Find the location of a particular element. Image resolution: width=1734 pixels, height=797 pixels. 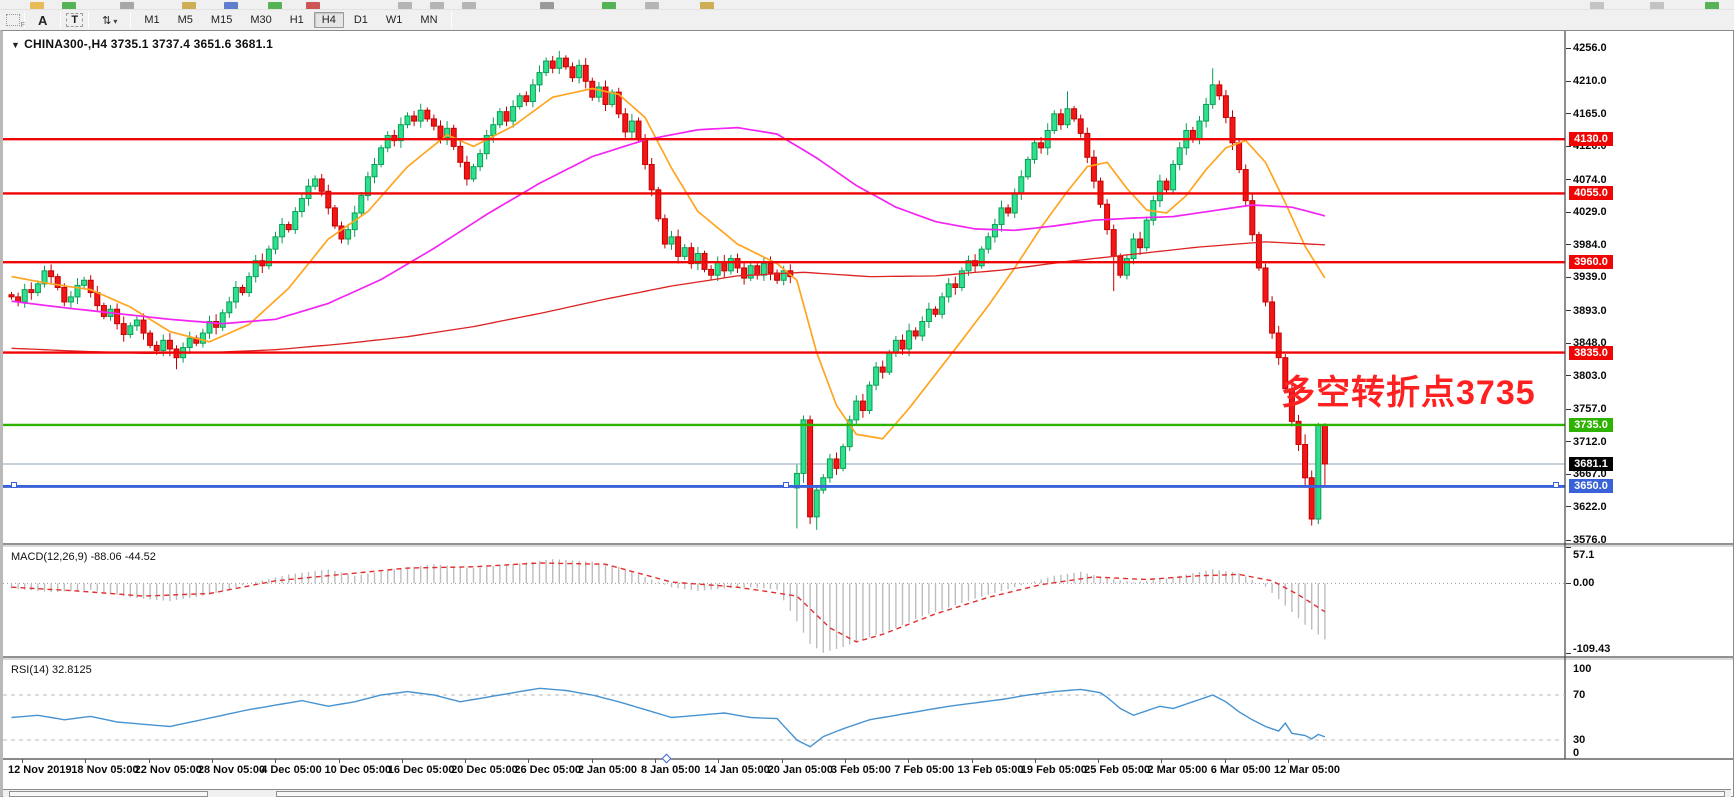

price-tick-label: 4074.0 is located at coordinates (1590, 179).